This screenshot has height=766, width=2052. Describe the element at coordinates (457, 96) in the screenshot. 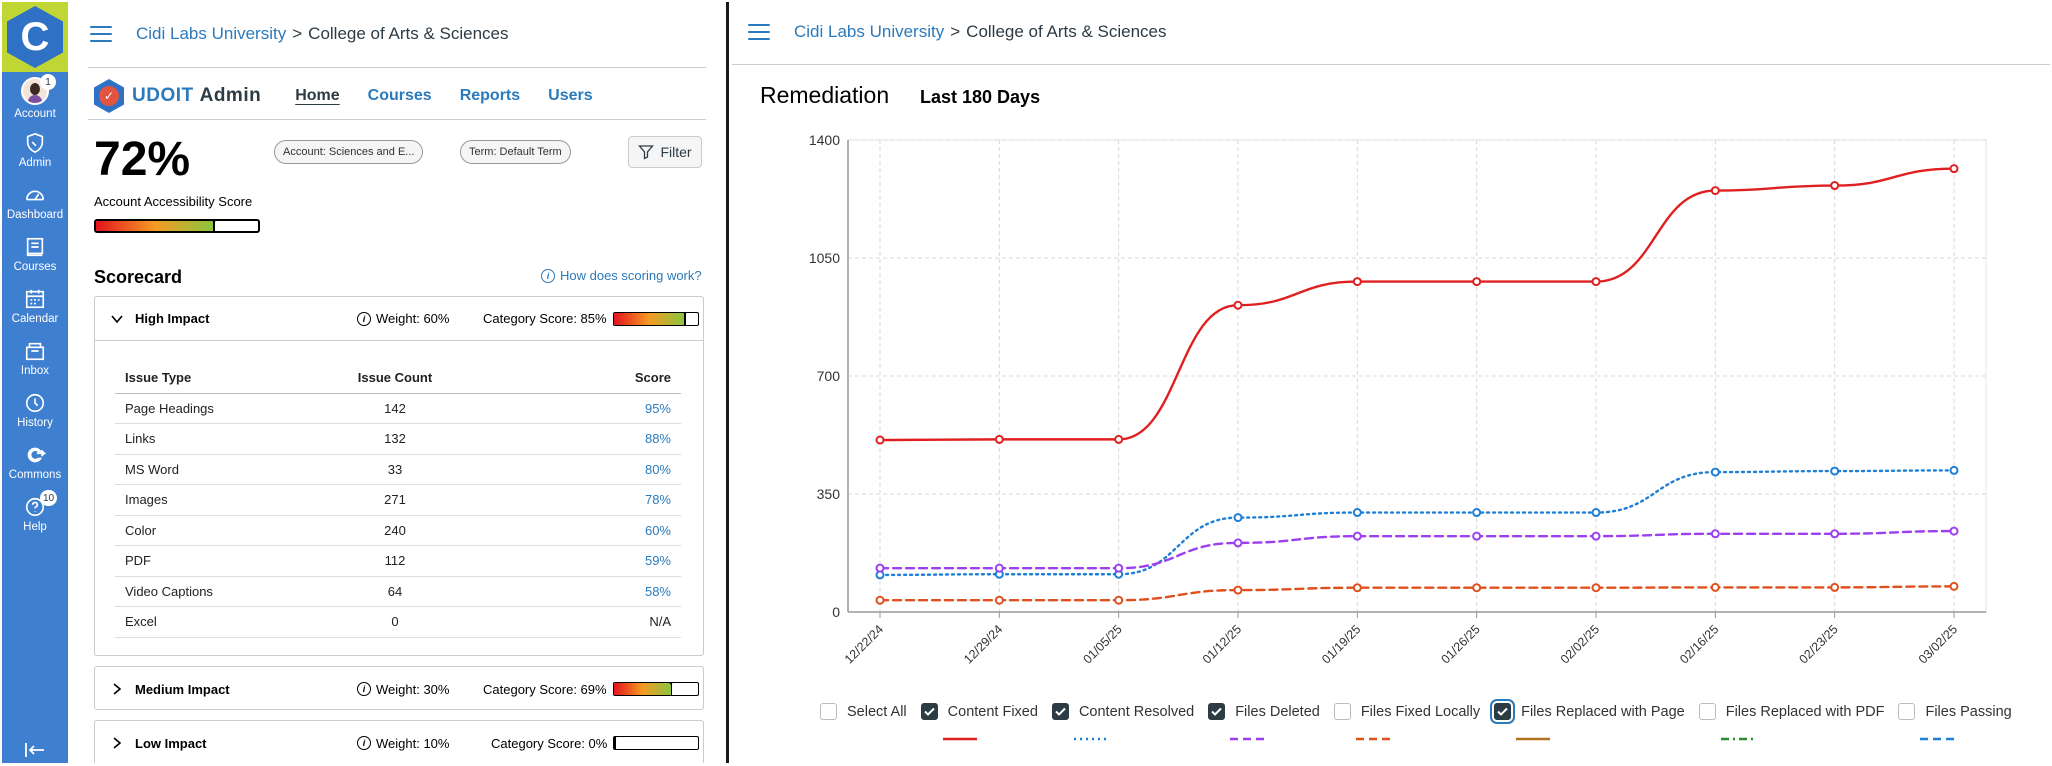

I see `udoit-nav: Home Courses Reports Users` at that location.